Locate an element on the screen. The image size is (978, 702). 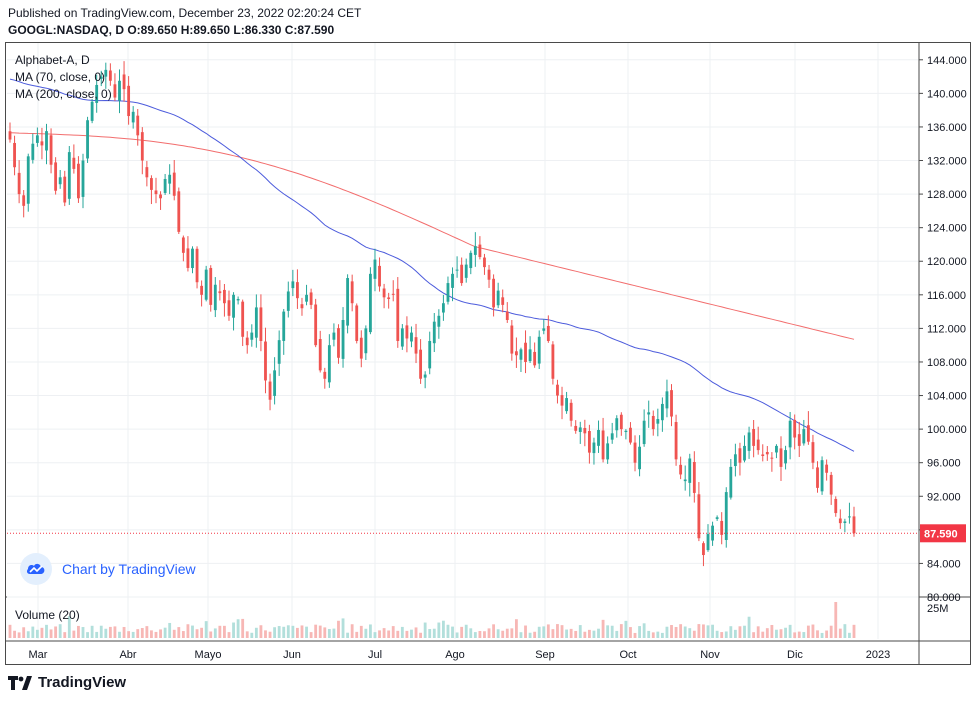
chart-watermark: Chart by TradingView is located at coordinates (108, 569).